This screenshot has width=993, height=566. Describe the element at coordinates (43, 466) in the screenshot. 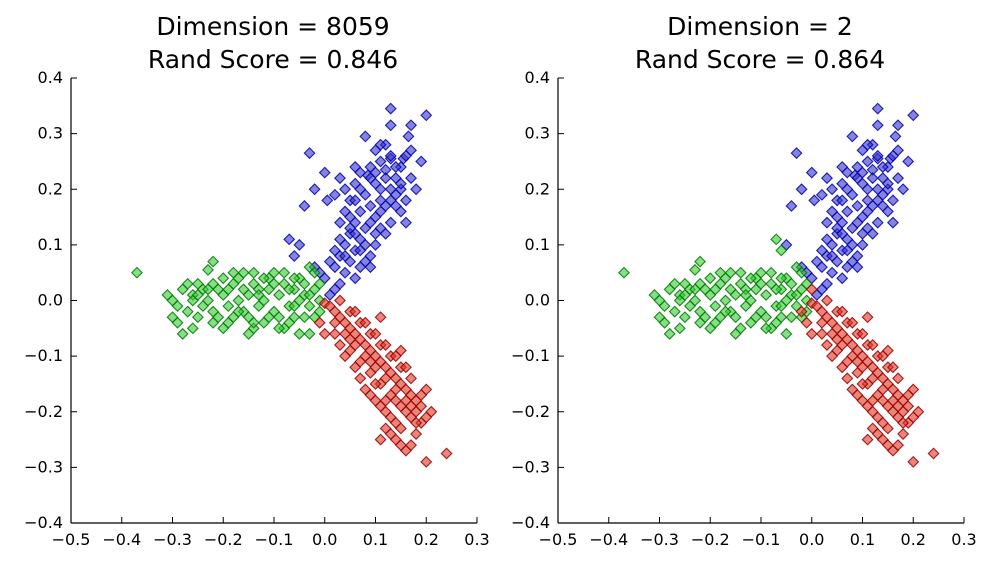

I see `y-tick-label: −0.3` at that location.